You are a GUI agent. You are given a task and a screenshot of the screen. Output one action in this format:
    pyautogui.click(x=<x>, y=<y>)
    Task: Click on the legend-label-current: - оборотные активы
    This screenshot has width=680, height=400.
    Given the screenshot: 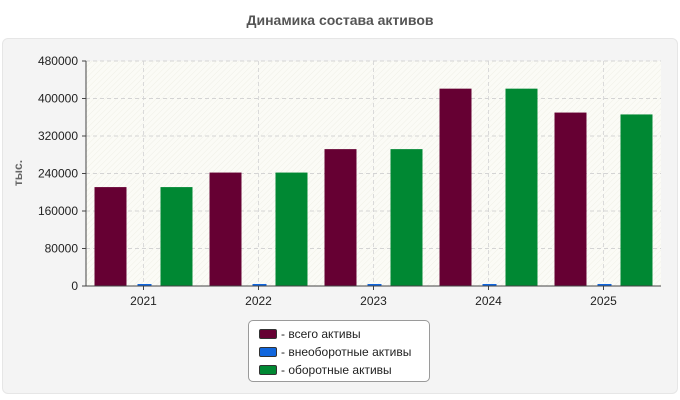 What is the action you would take?
    pyautogui.click(x=336, y=370)
    